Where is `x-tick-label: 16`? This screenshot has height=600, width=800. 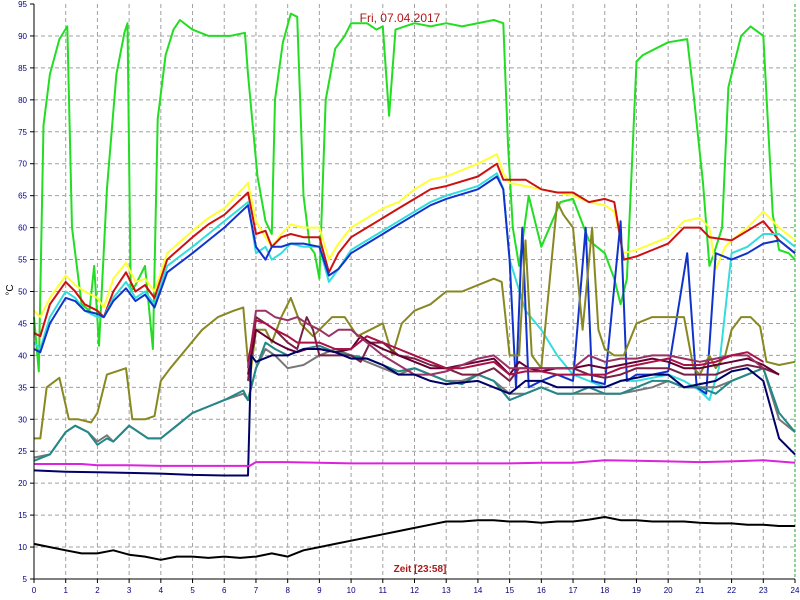 x-tick-label: 16 is located at coordinates (541, 590).